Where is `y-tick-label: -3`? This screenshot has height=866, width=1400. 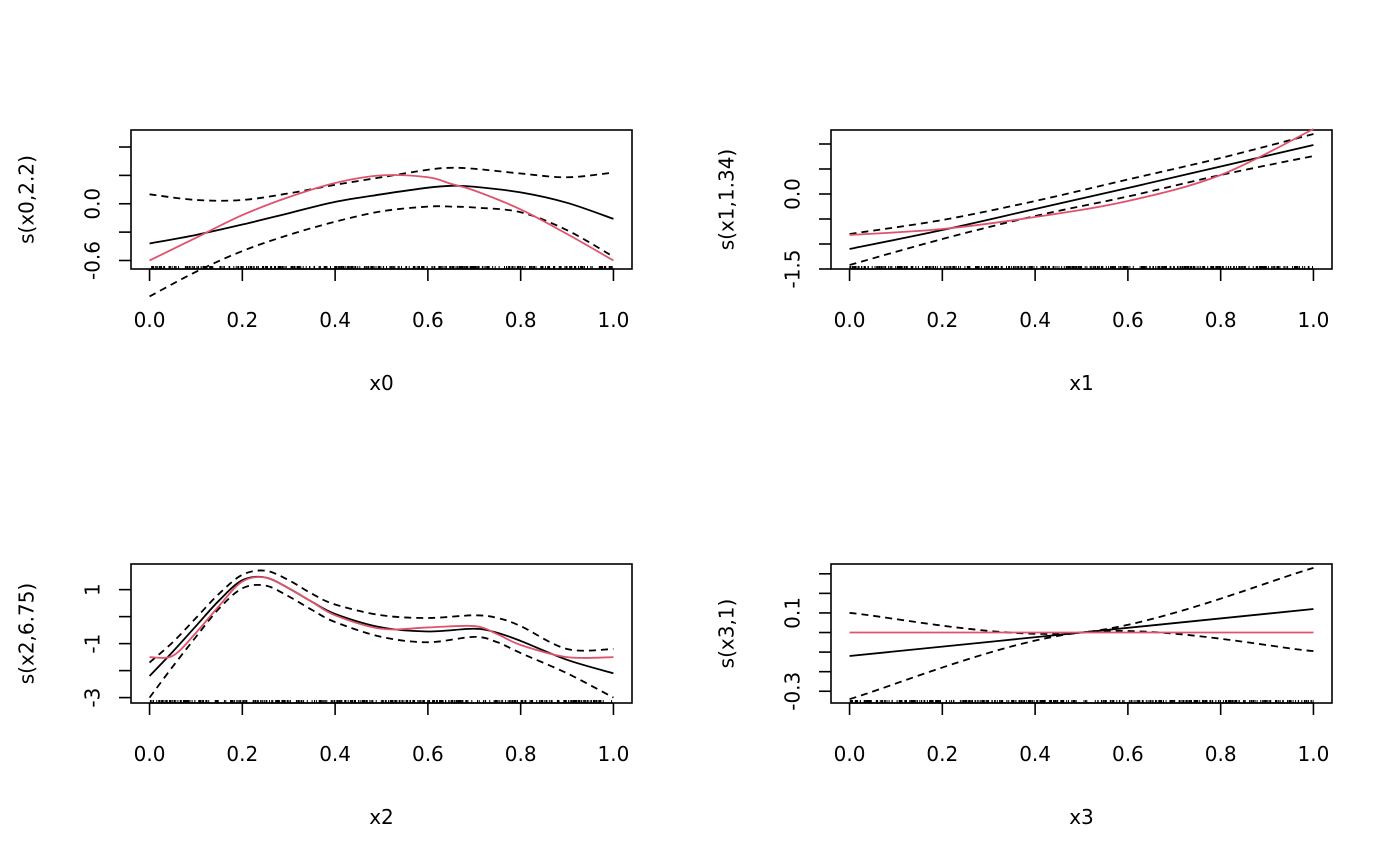
y-tick-label: -3 is located at coordinates (93, 698).